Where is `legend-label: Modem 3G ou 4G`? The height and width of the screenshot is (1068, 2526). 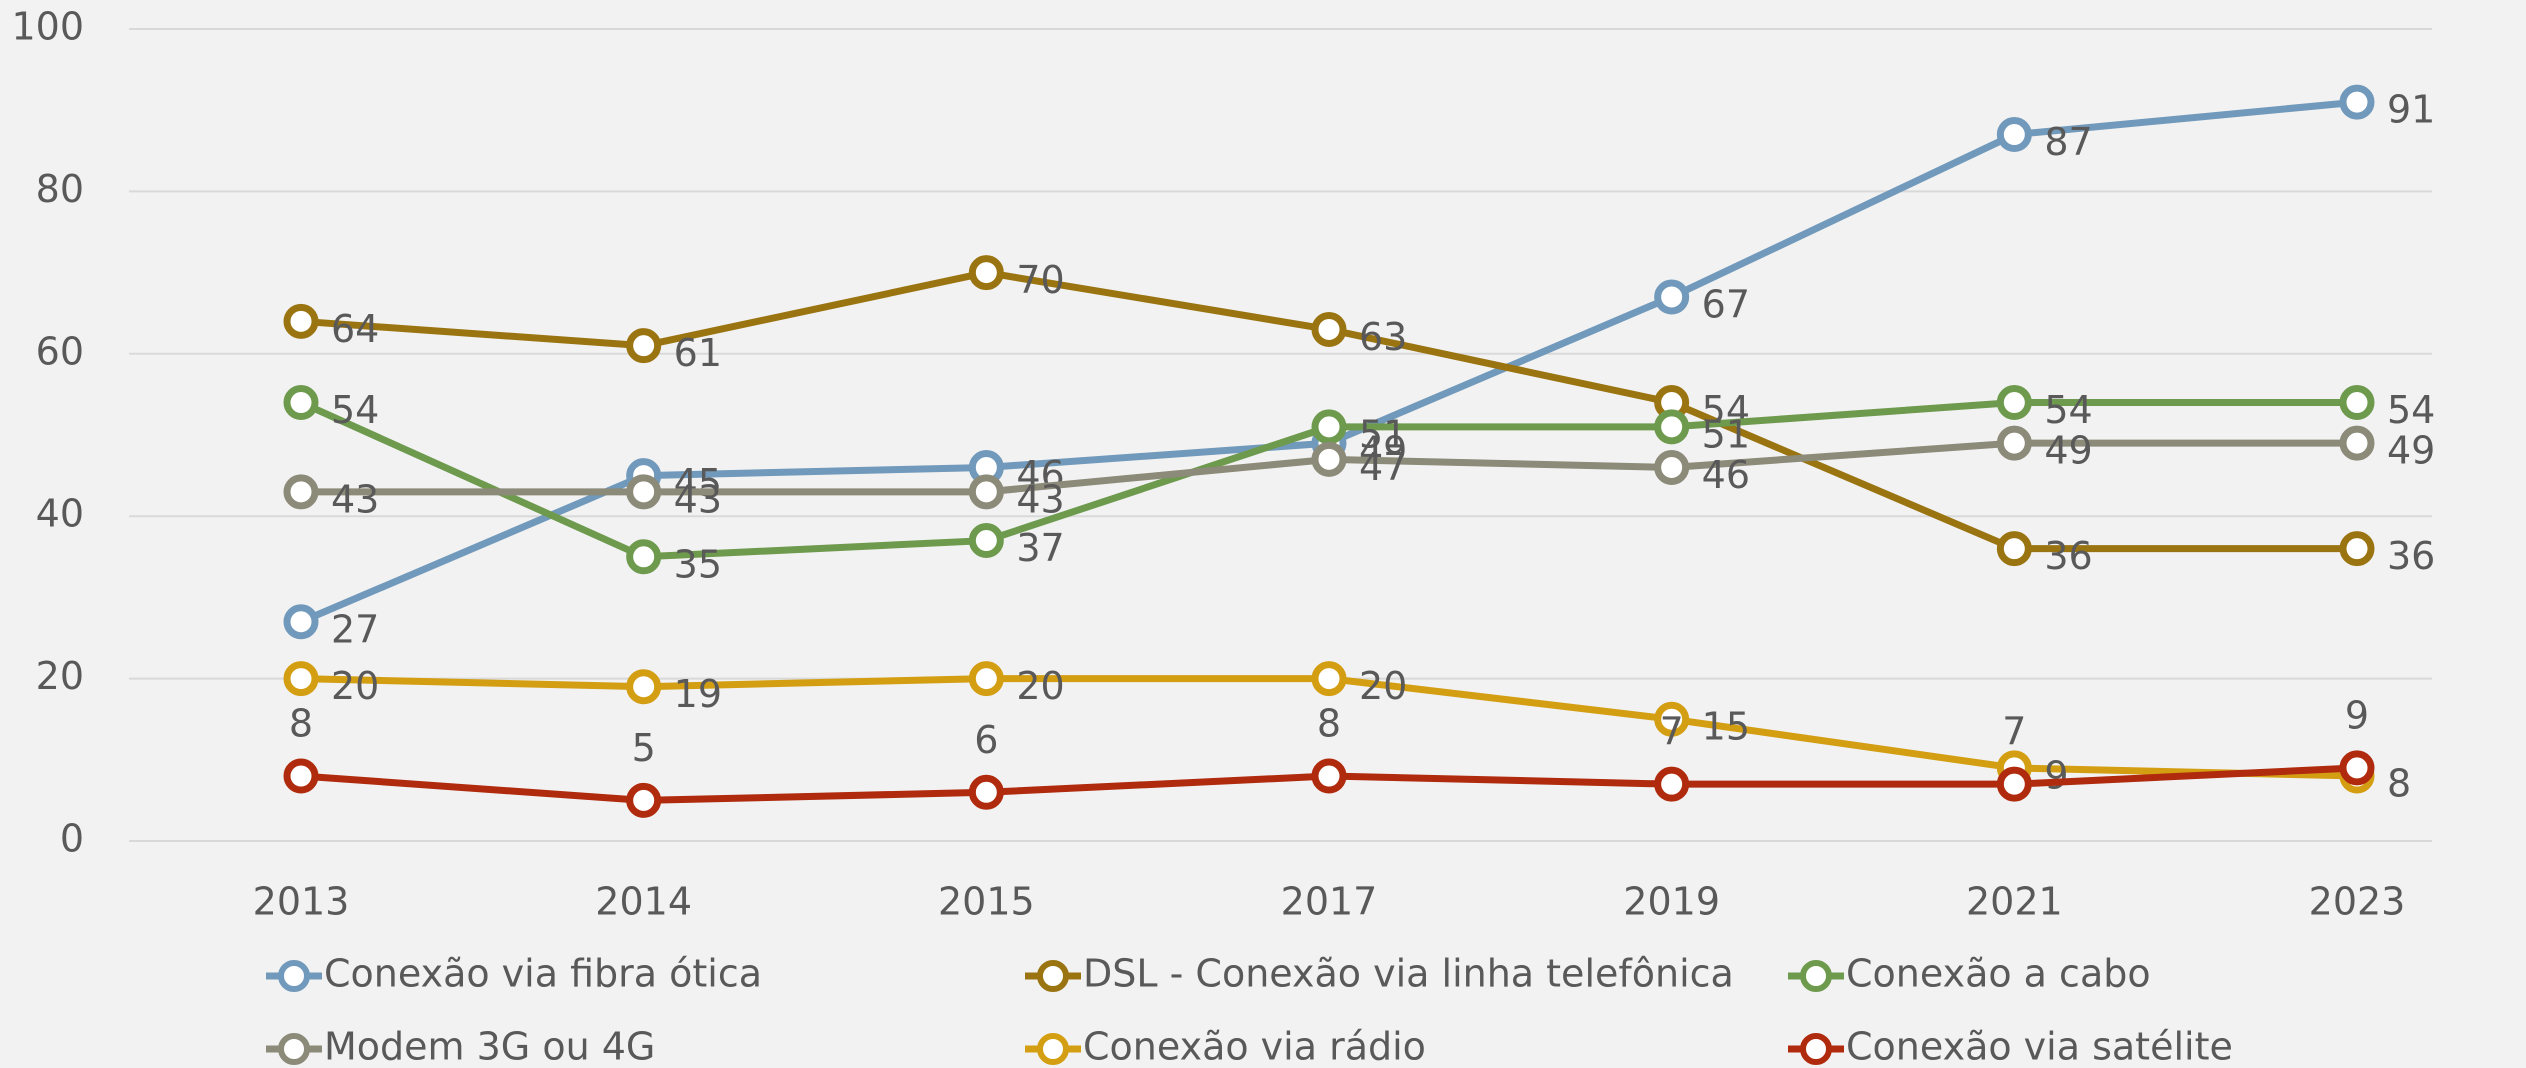 legend-label: Modem 3G ou 4G is located at coordinates (489, 1046).